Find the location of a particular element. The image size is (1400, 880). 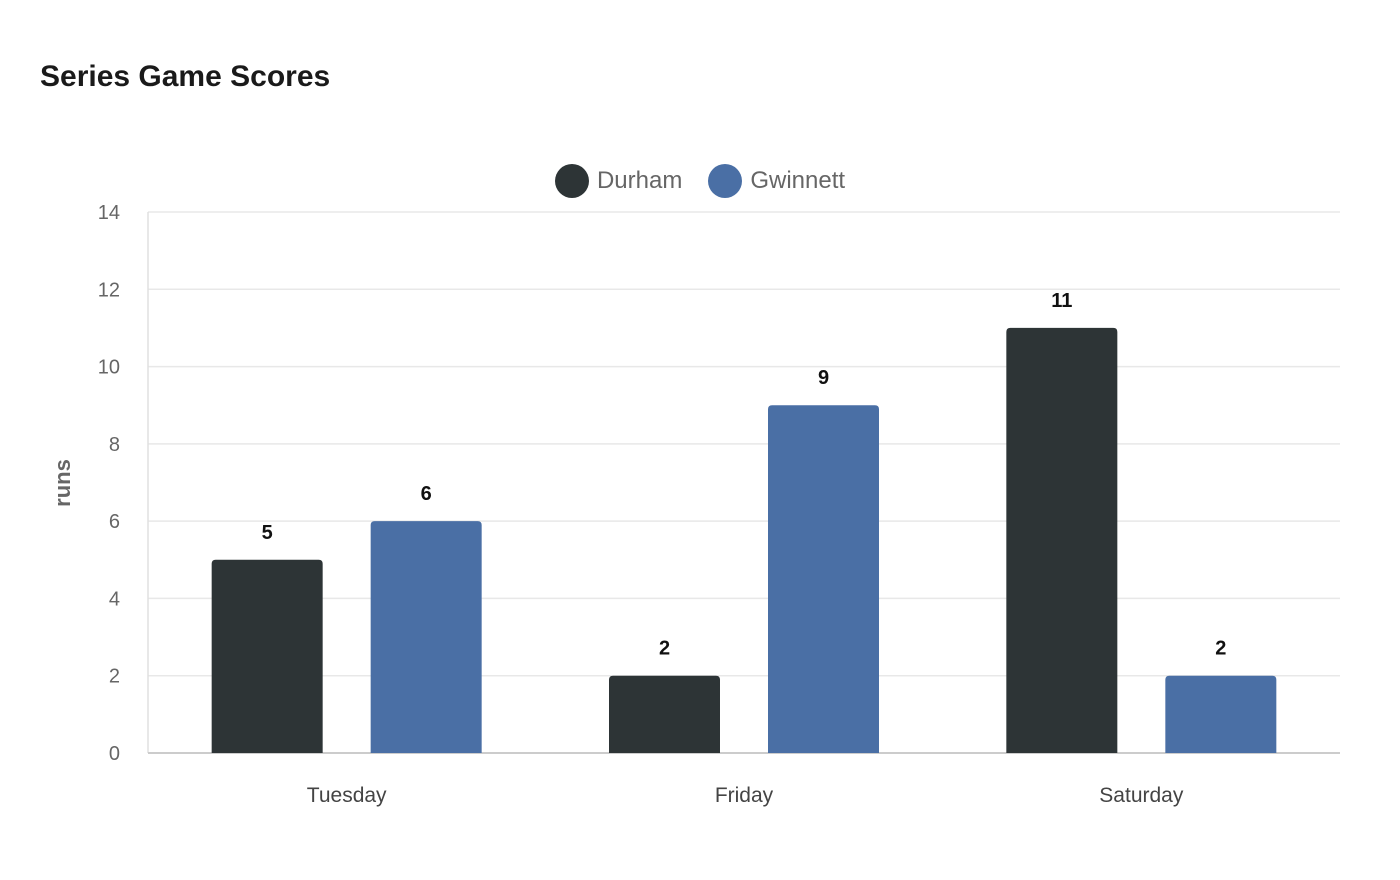

data-label-gwinnett-friday: 9 is located at coordinates (823, 378).